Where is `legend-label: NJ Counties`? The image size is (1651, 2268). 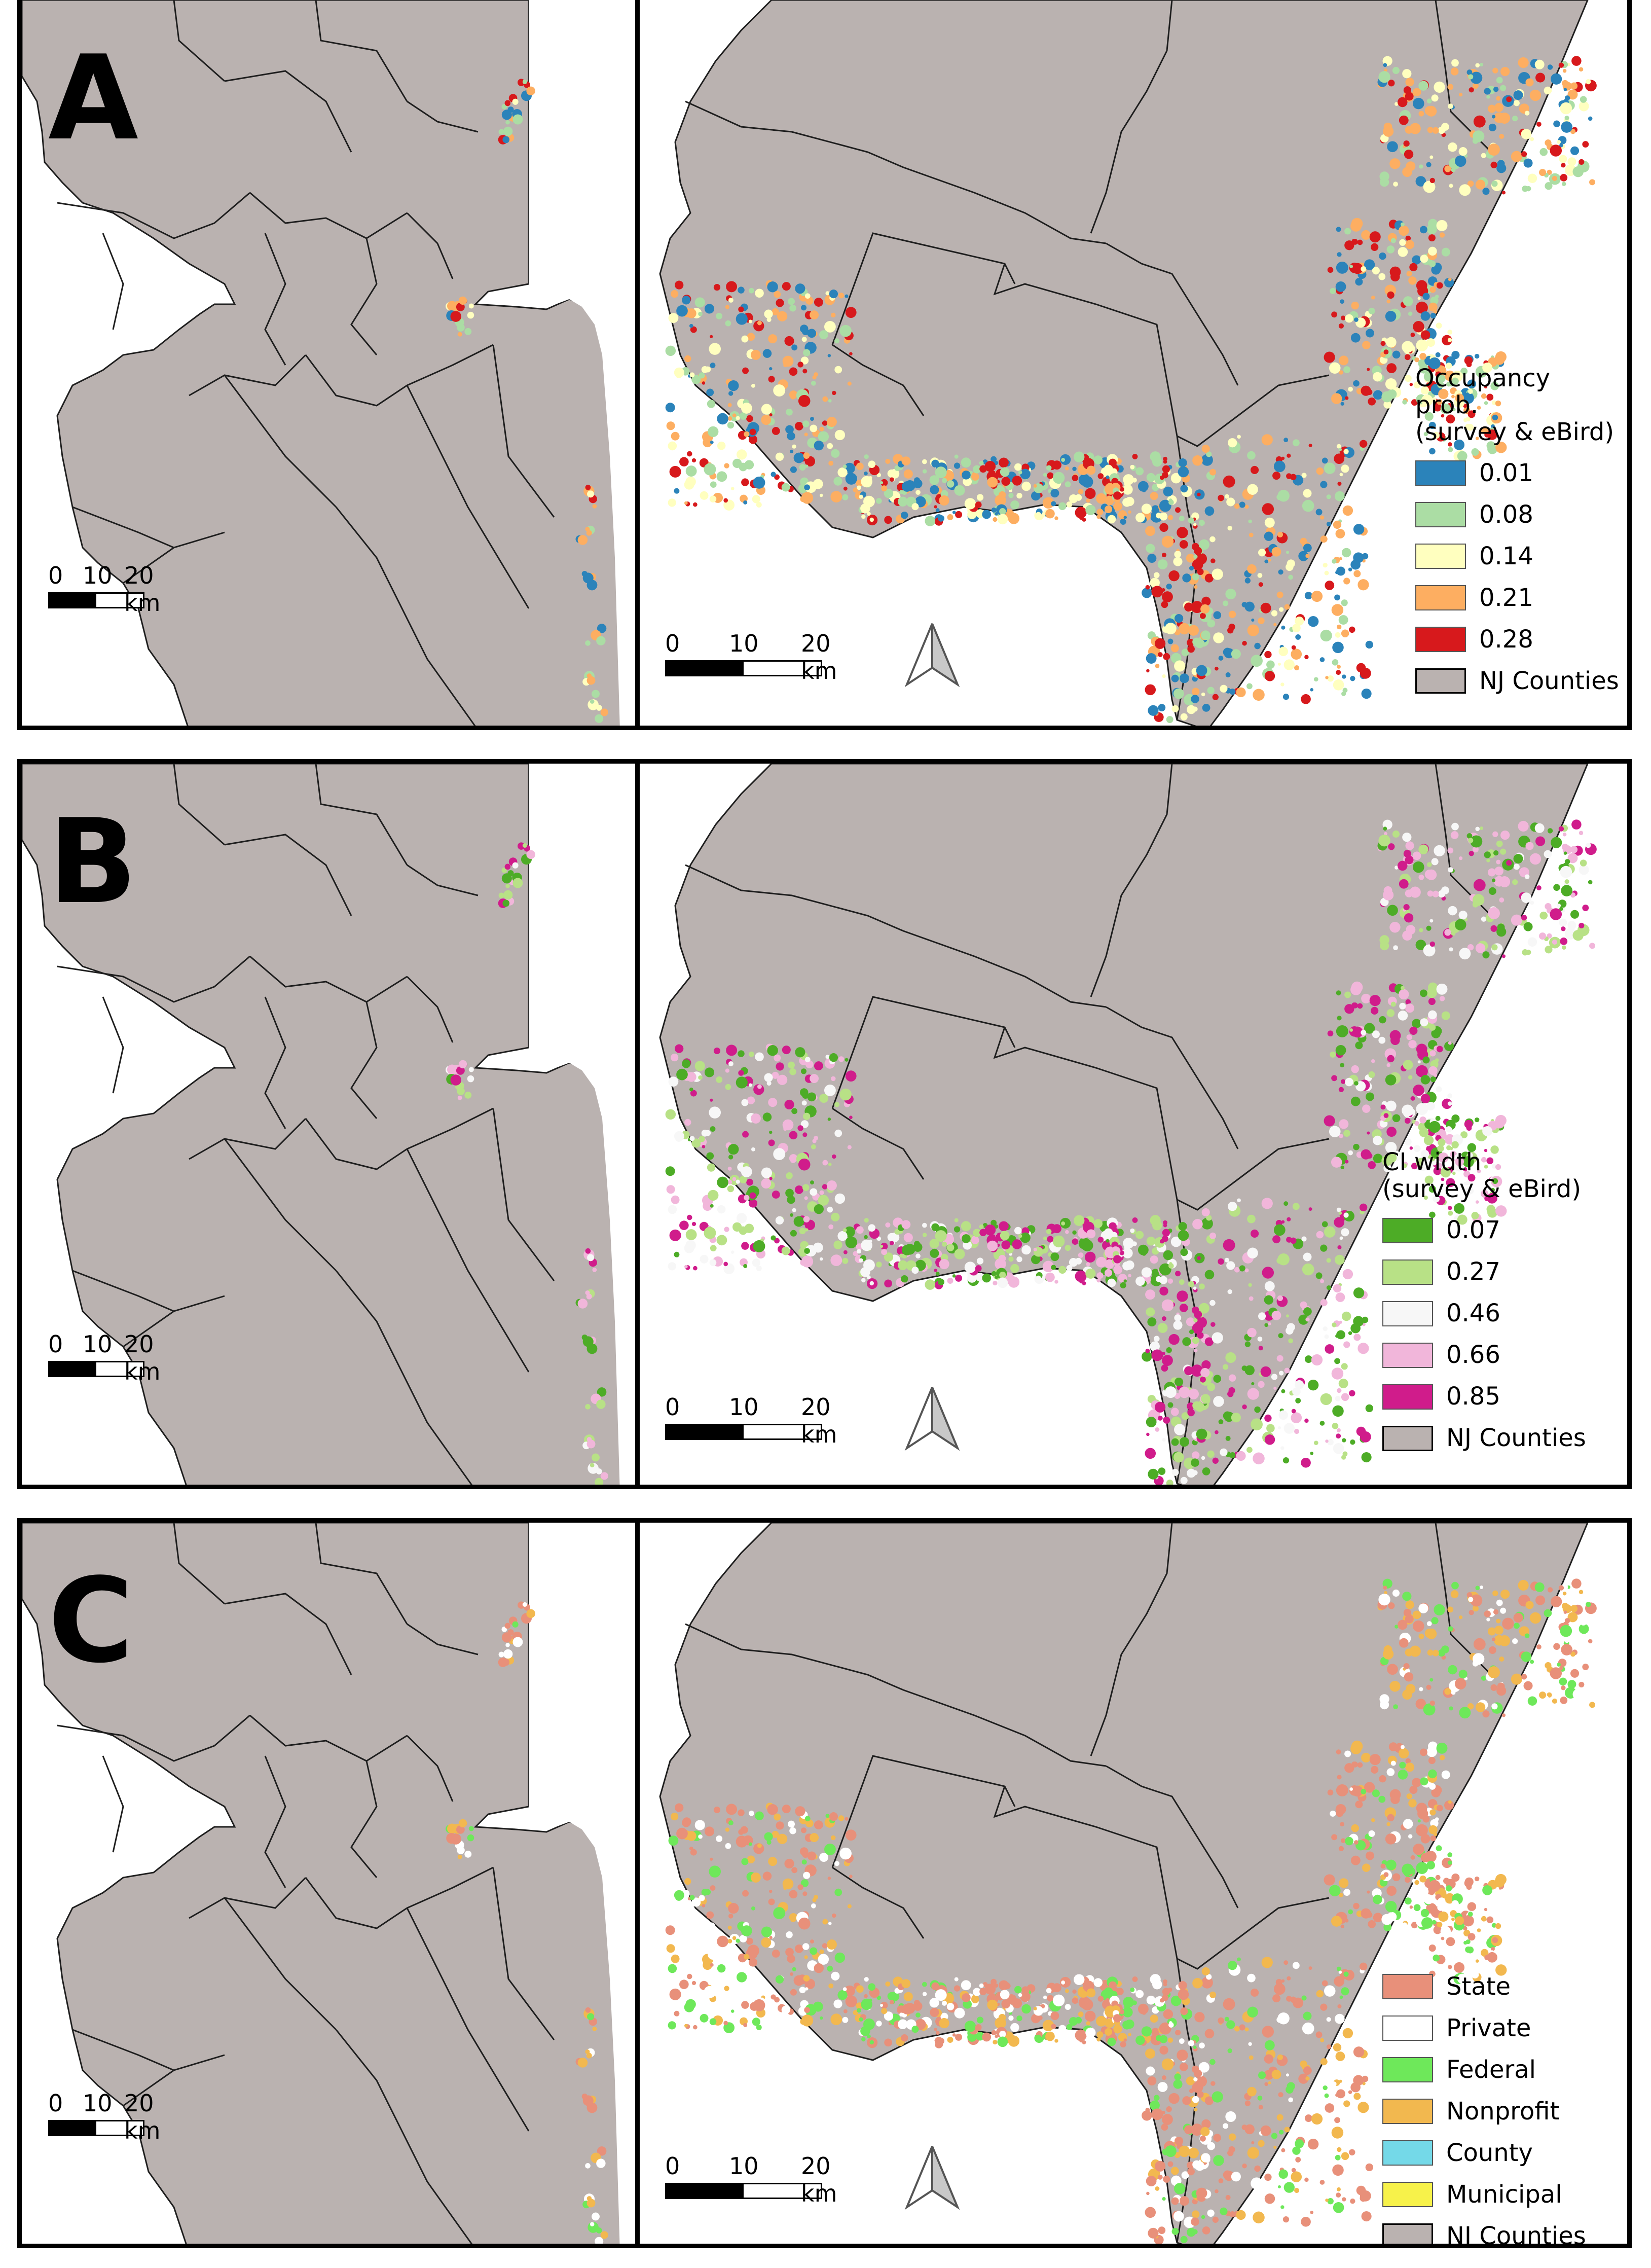
legend-label: NJ Counties is located at coordinates (1516, 2232).